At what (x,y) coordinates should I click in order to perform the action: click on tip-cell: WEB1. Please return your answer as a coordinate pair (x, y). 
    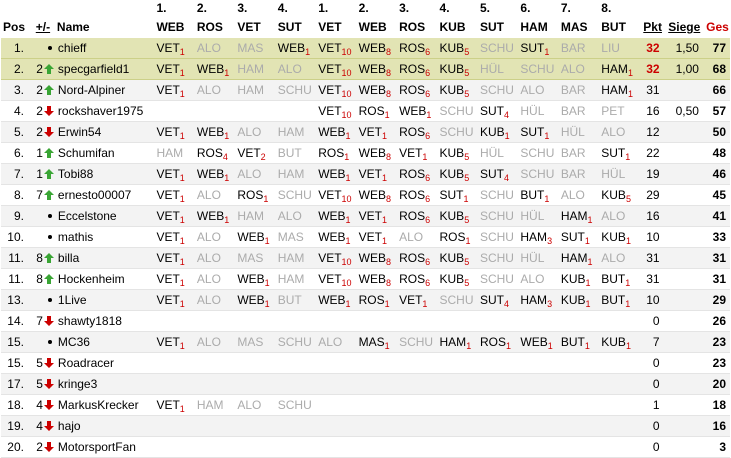
    Looking at the image, I should click on (336, 174).